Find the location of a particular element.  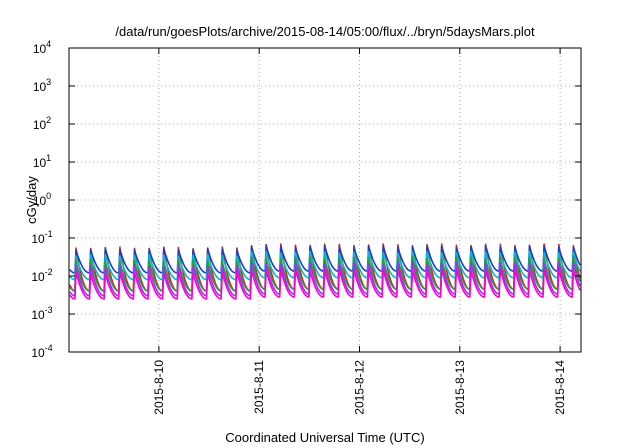

y-tick-label-exponent: -1 is located at coordinates (49, 234).